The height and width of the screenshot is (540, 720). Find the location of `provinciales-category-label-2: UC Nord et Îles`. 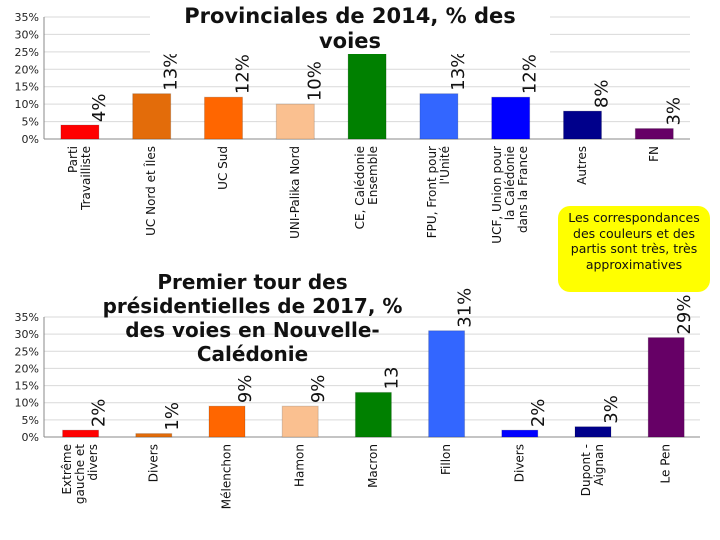

provinciales-category-label-2: UC Nord et Îles is located at coordinates (150, 191).